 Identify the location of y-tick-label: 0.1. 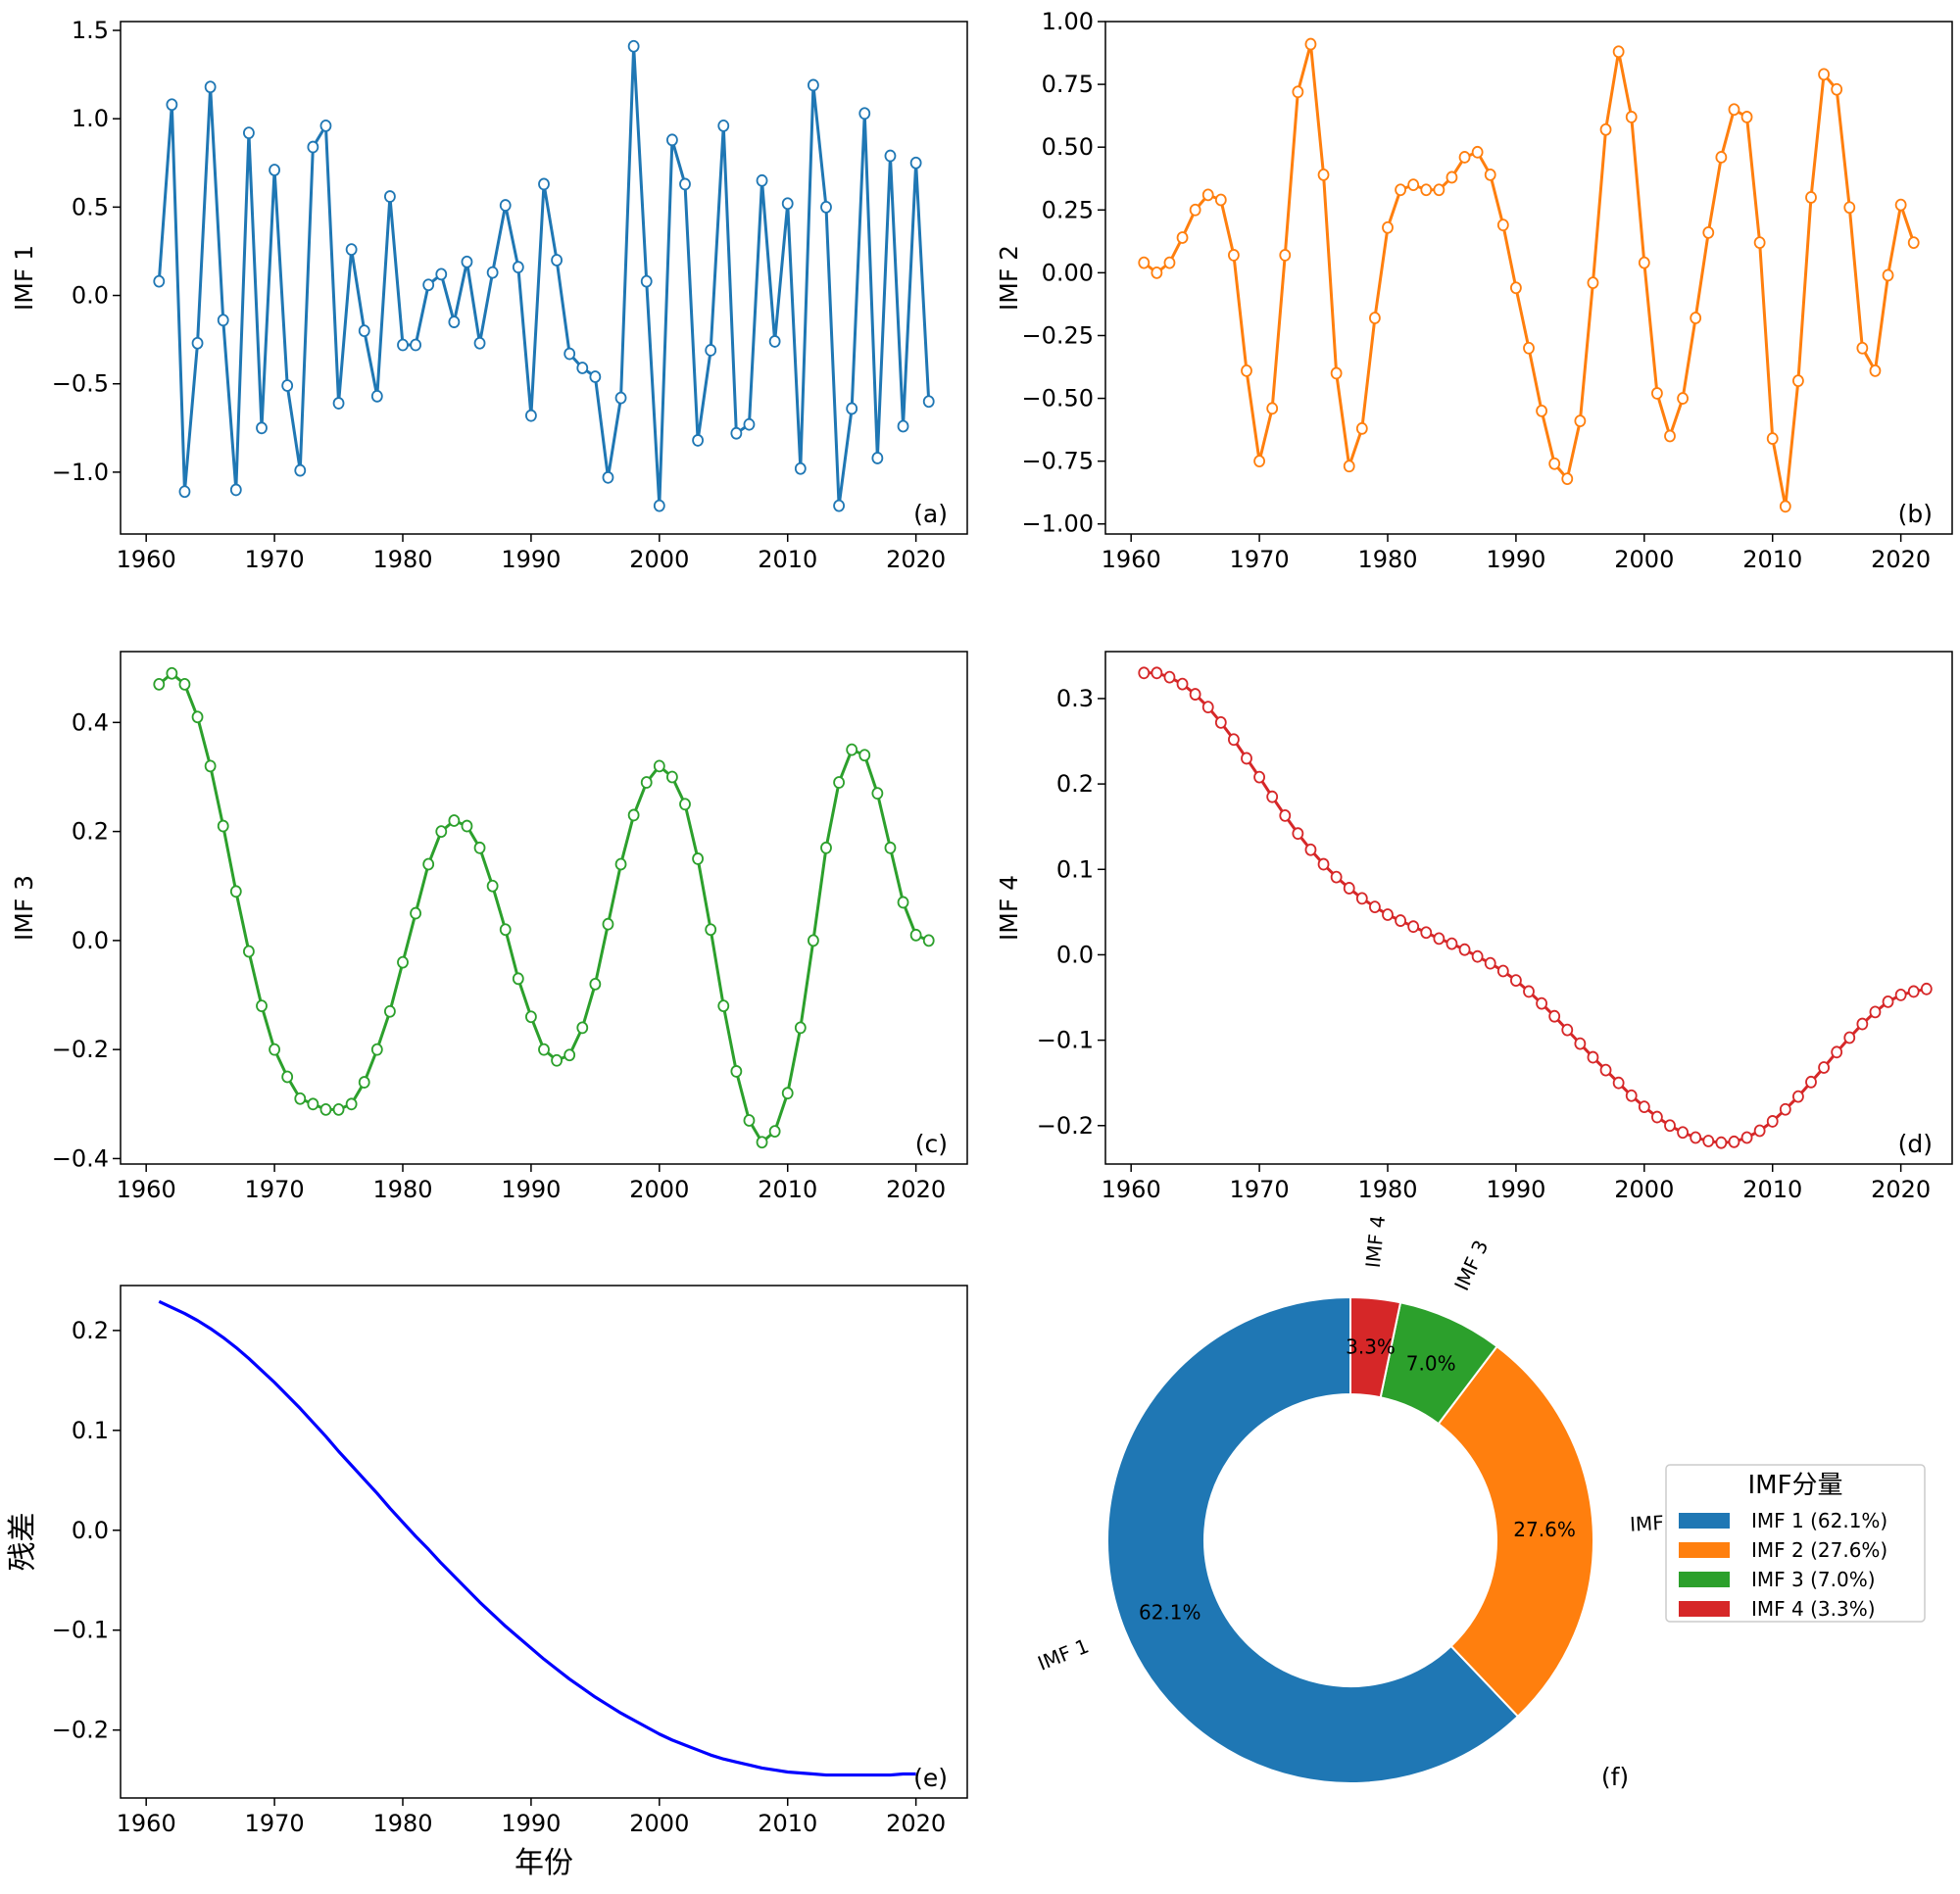
(90, 1430).